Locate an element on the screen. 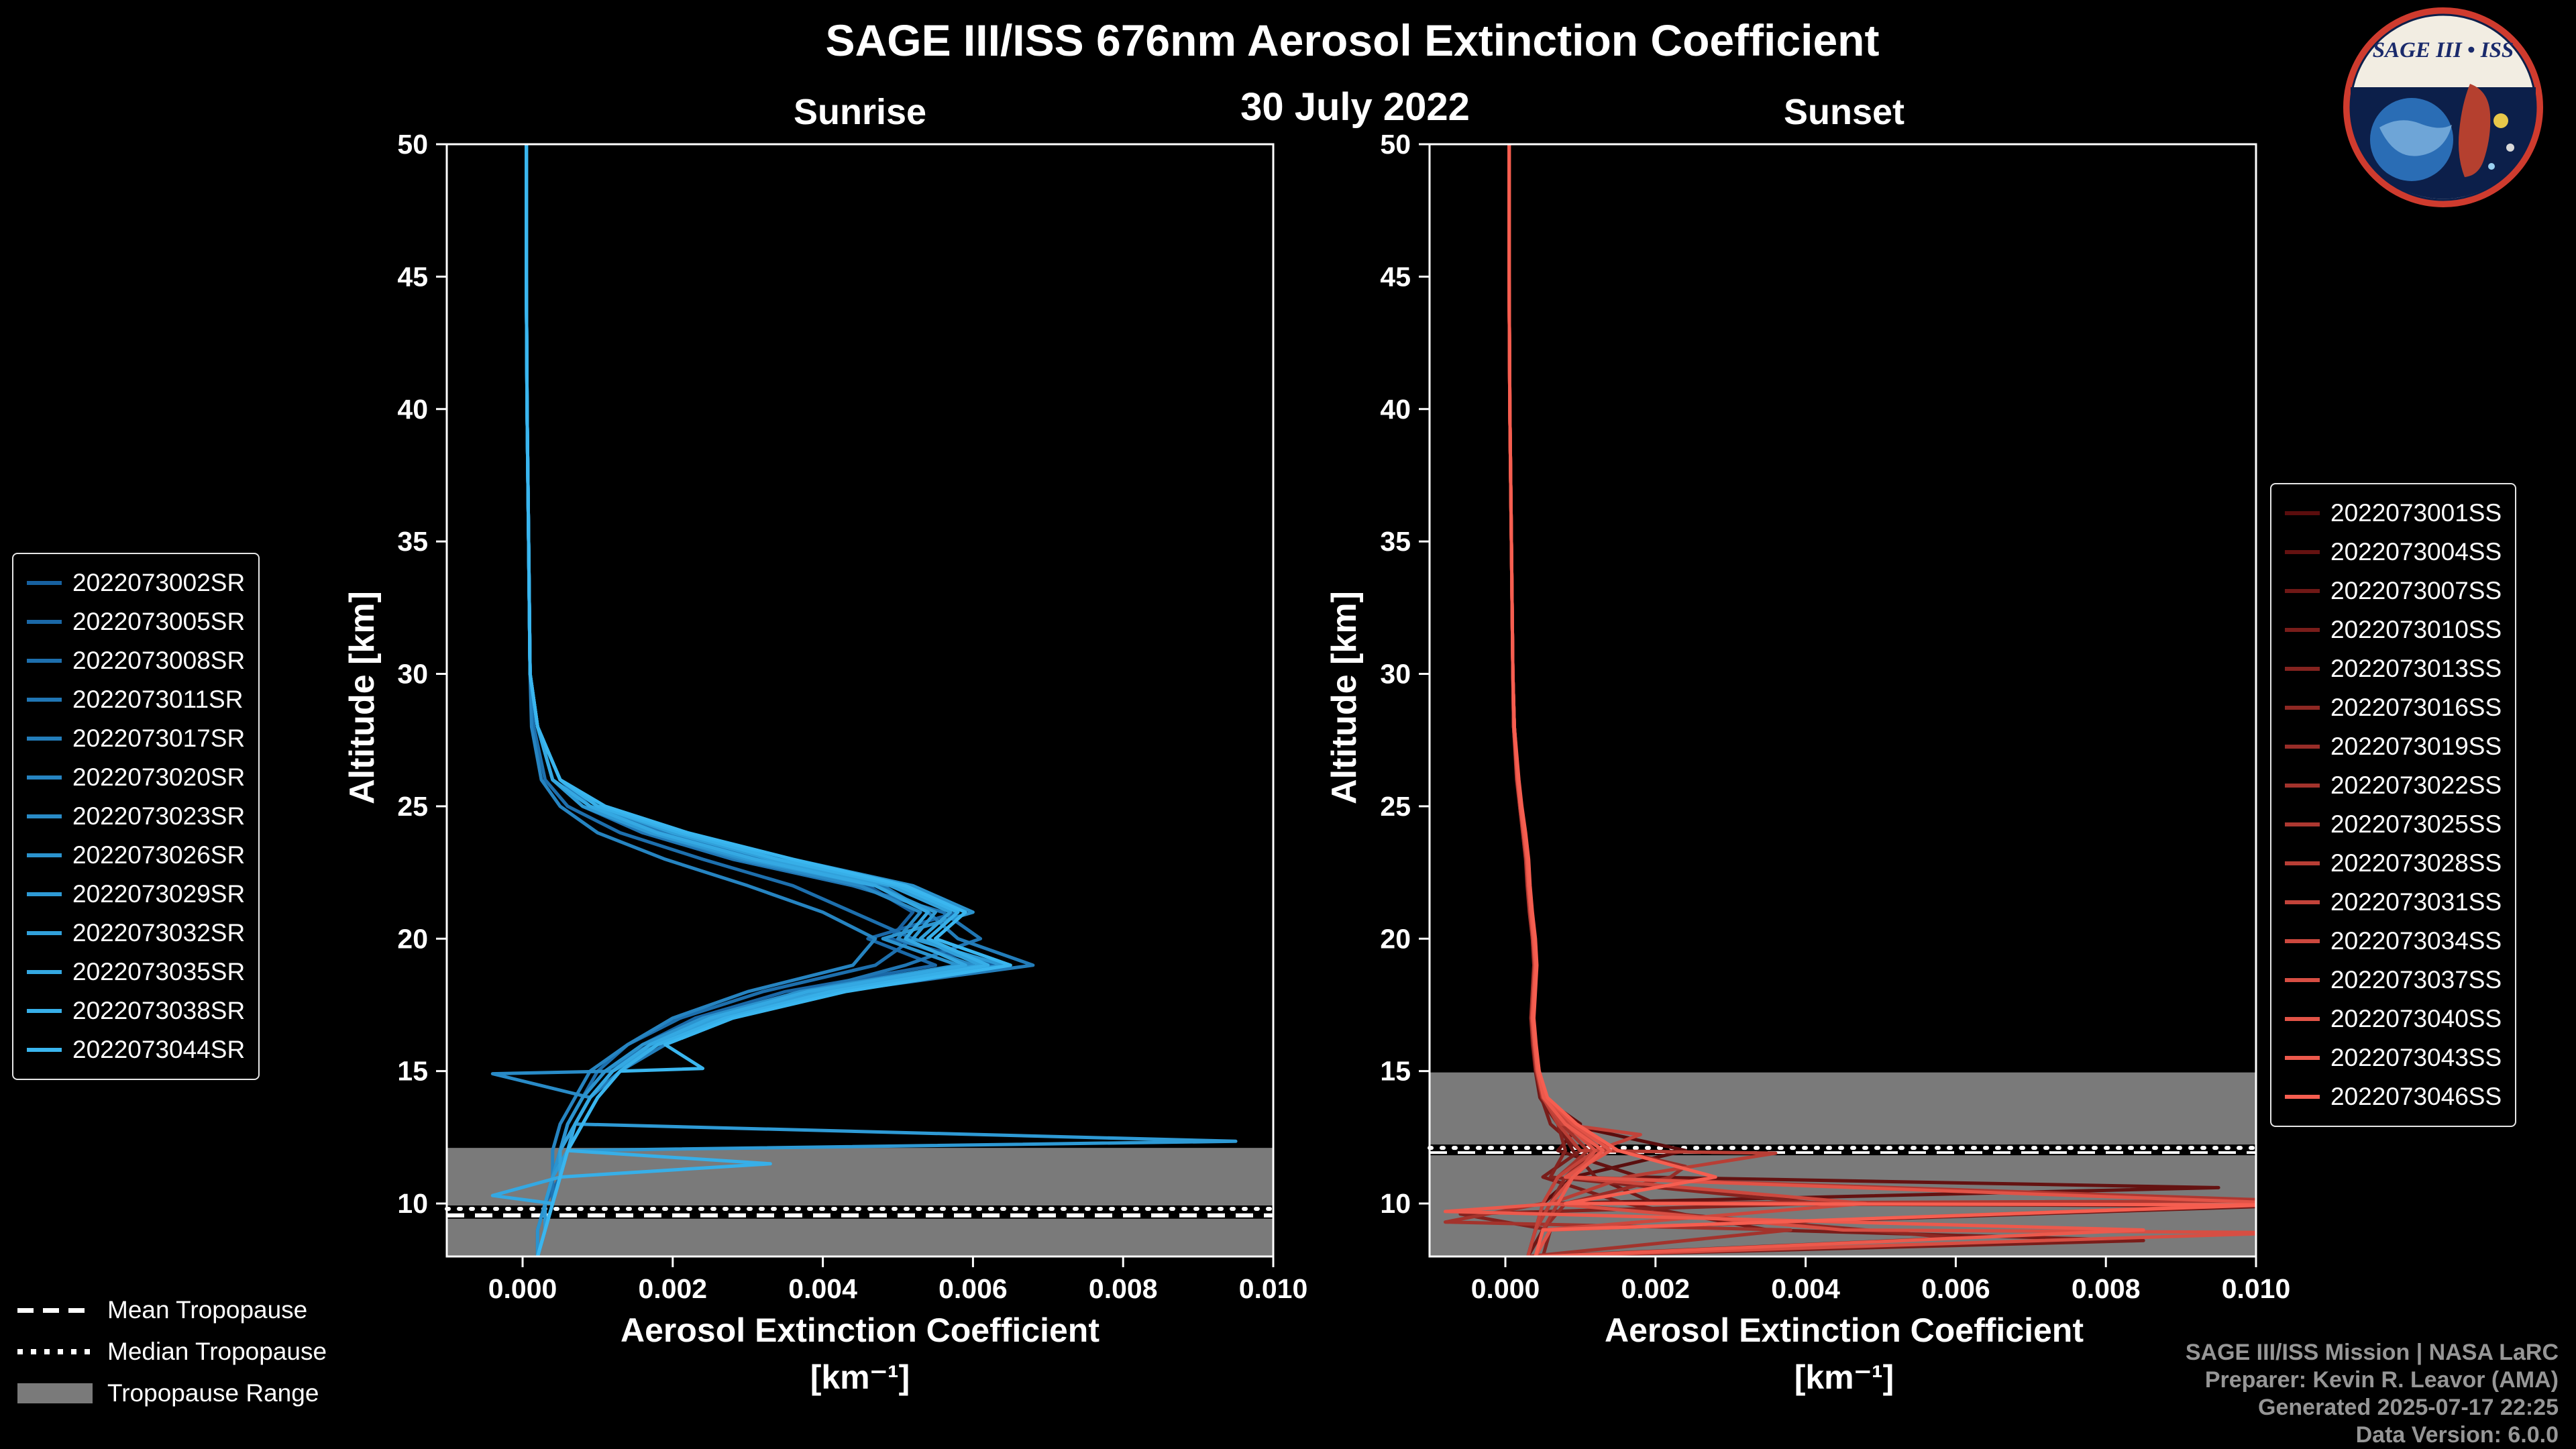 The width and height of the screenshot is (2576, 1449). y-tick-label: 10 is located at coordinates (412, 1203).